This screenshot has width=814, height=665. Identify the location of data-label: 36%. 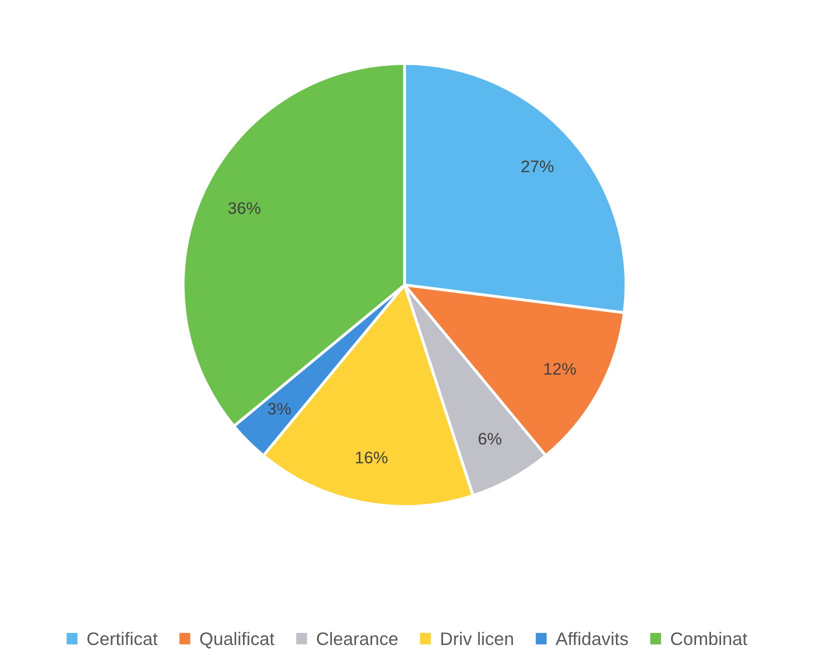
(244, 208).